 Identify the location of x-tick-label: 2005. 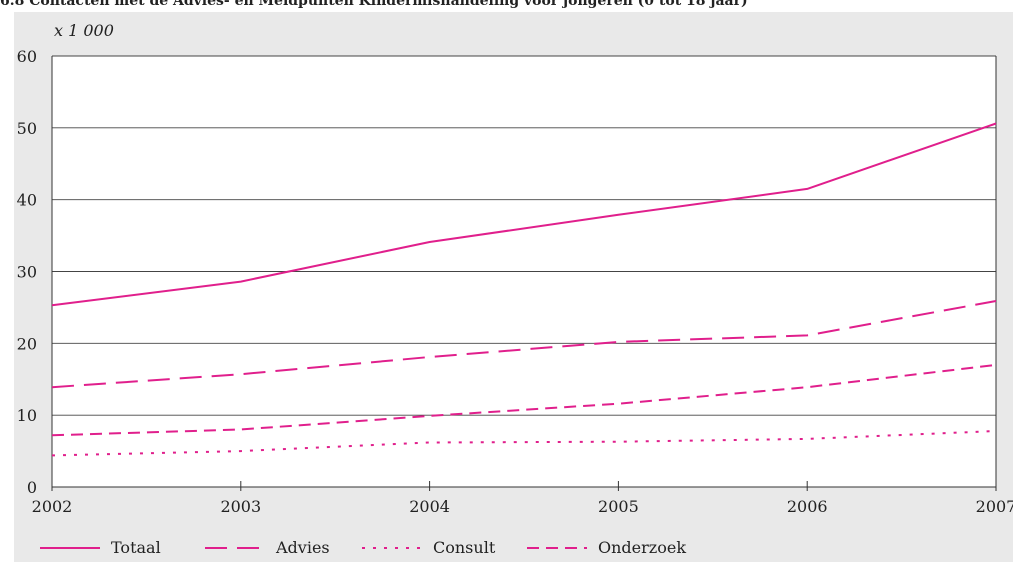
(618, 506).